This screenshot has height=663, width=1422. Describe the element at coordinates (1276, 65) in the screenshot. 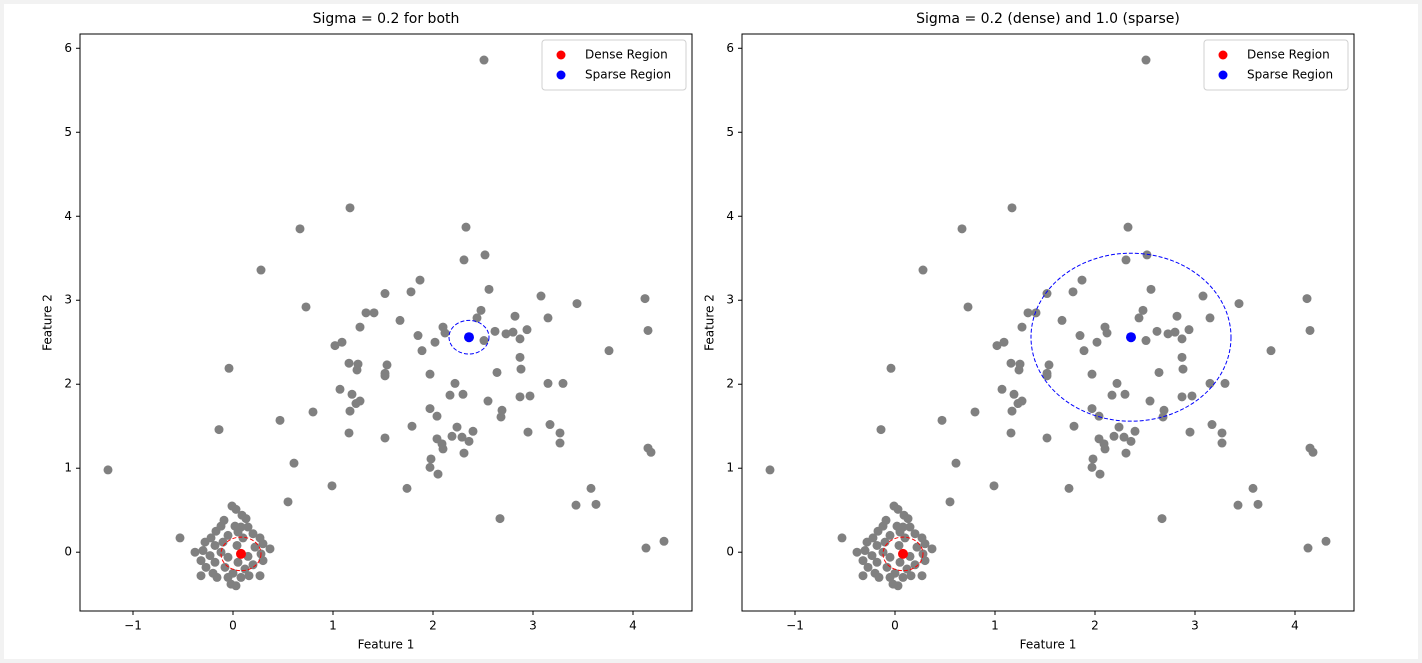

I see `legend-box` at that location.